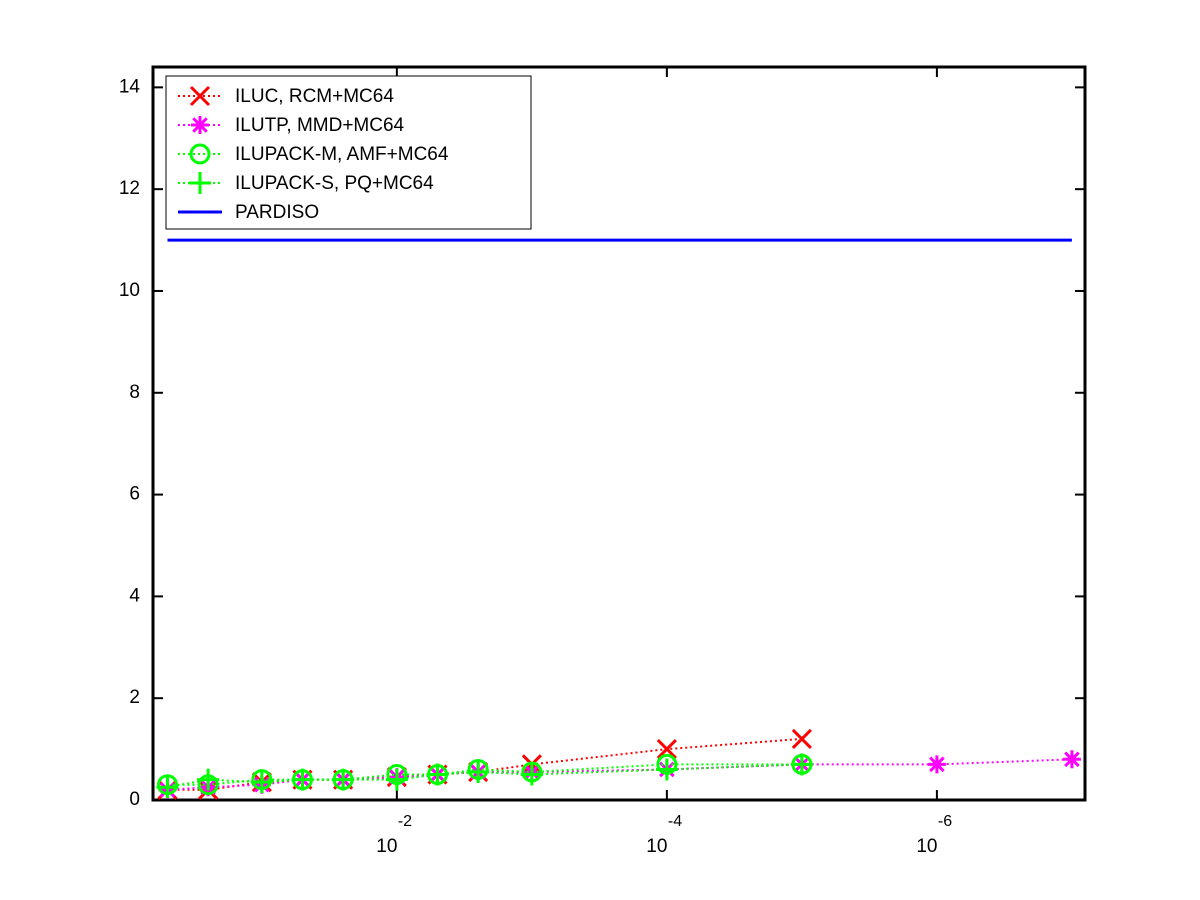 This screenshot has width=1200, height=900. Describe the element at coordinates (342, 154) in the screenshot. I see `legend-label: ILUPACK-M, AMF+MC64` at that location.